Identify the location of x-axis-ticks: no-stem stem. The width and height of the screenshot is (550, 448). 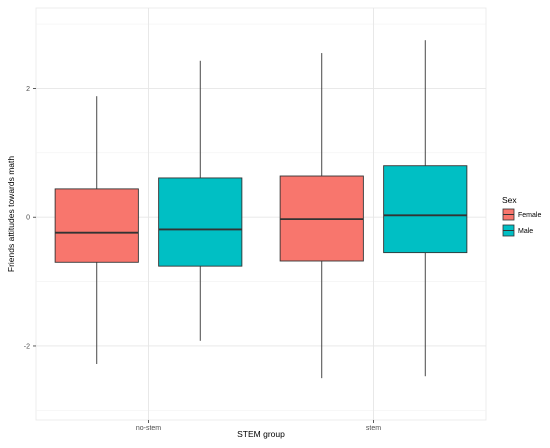
(258, 426).